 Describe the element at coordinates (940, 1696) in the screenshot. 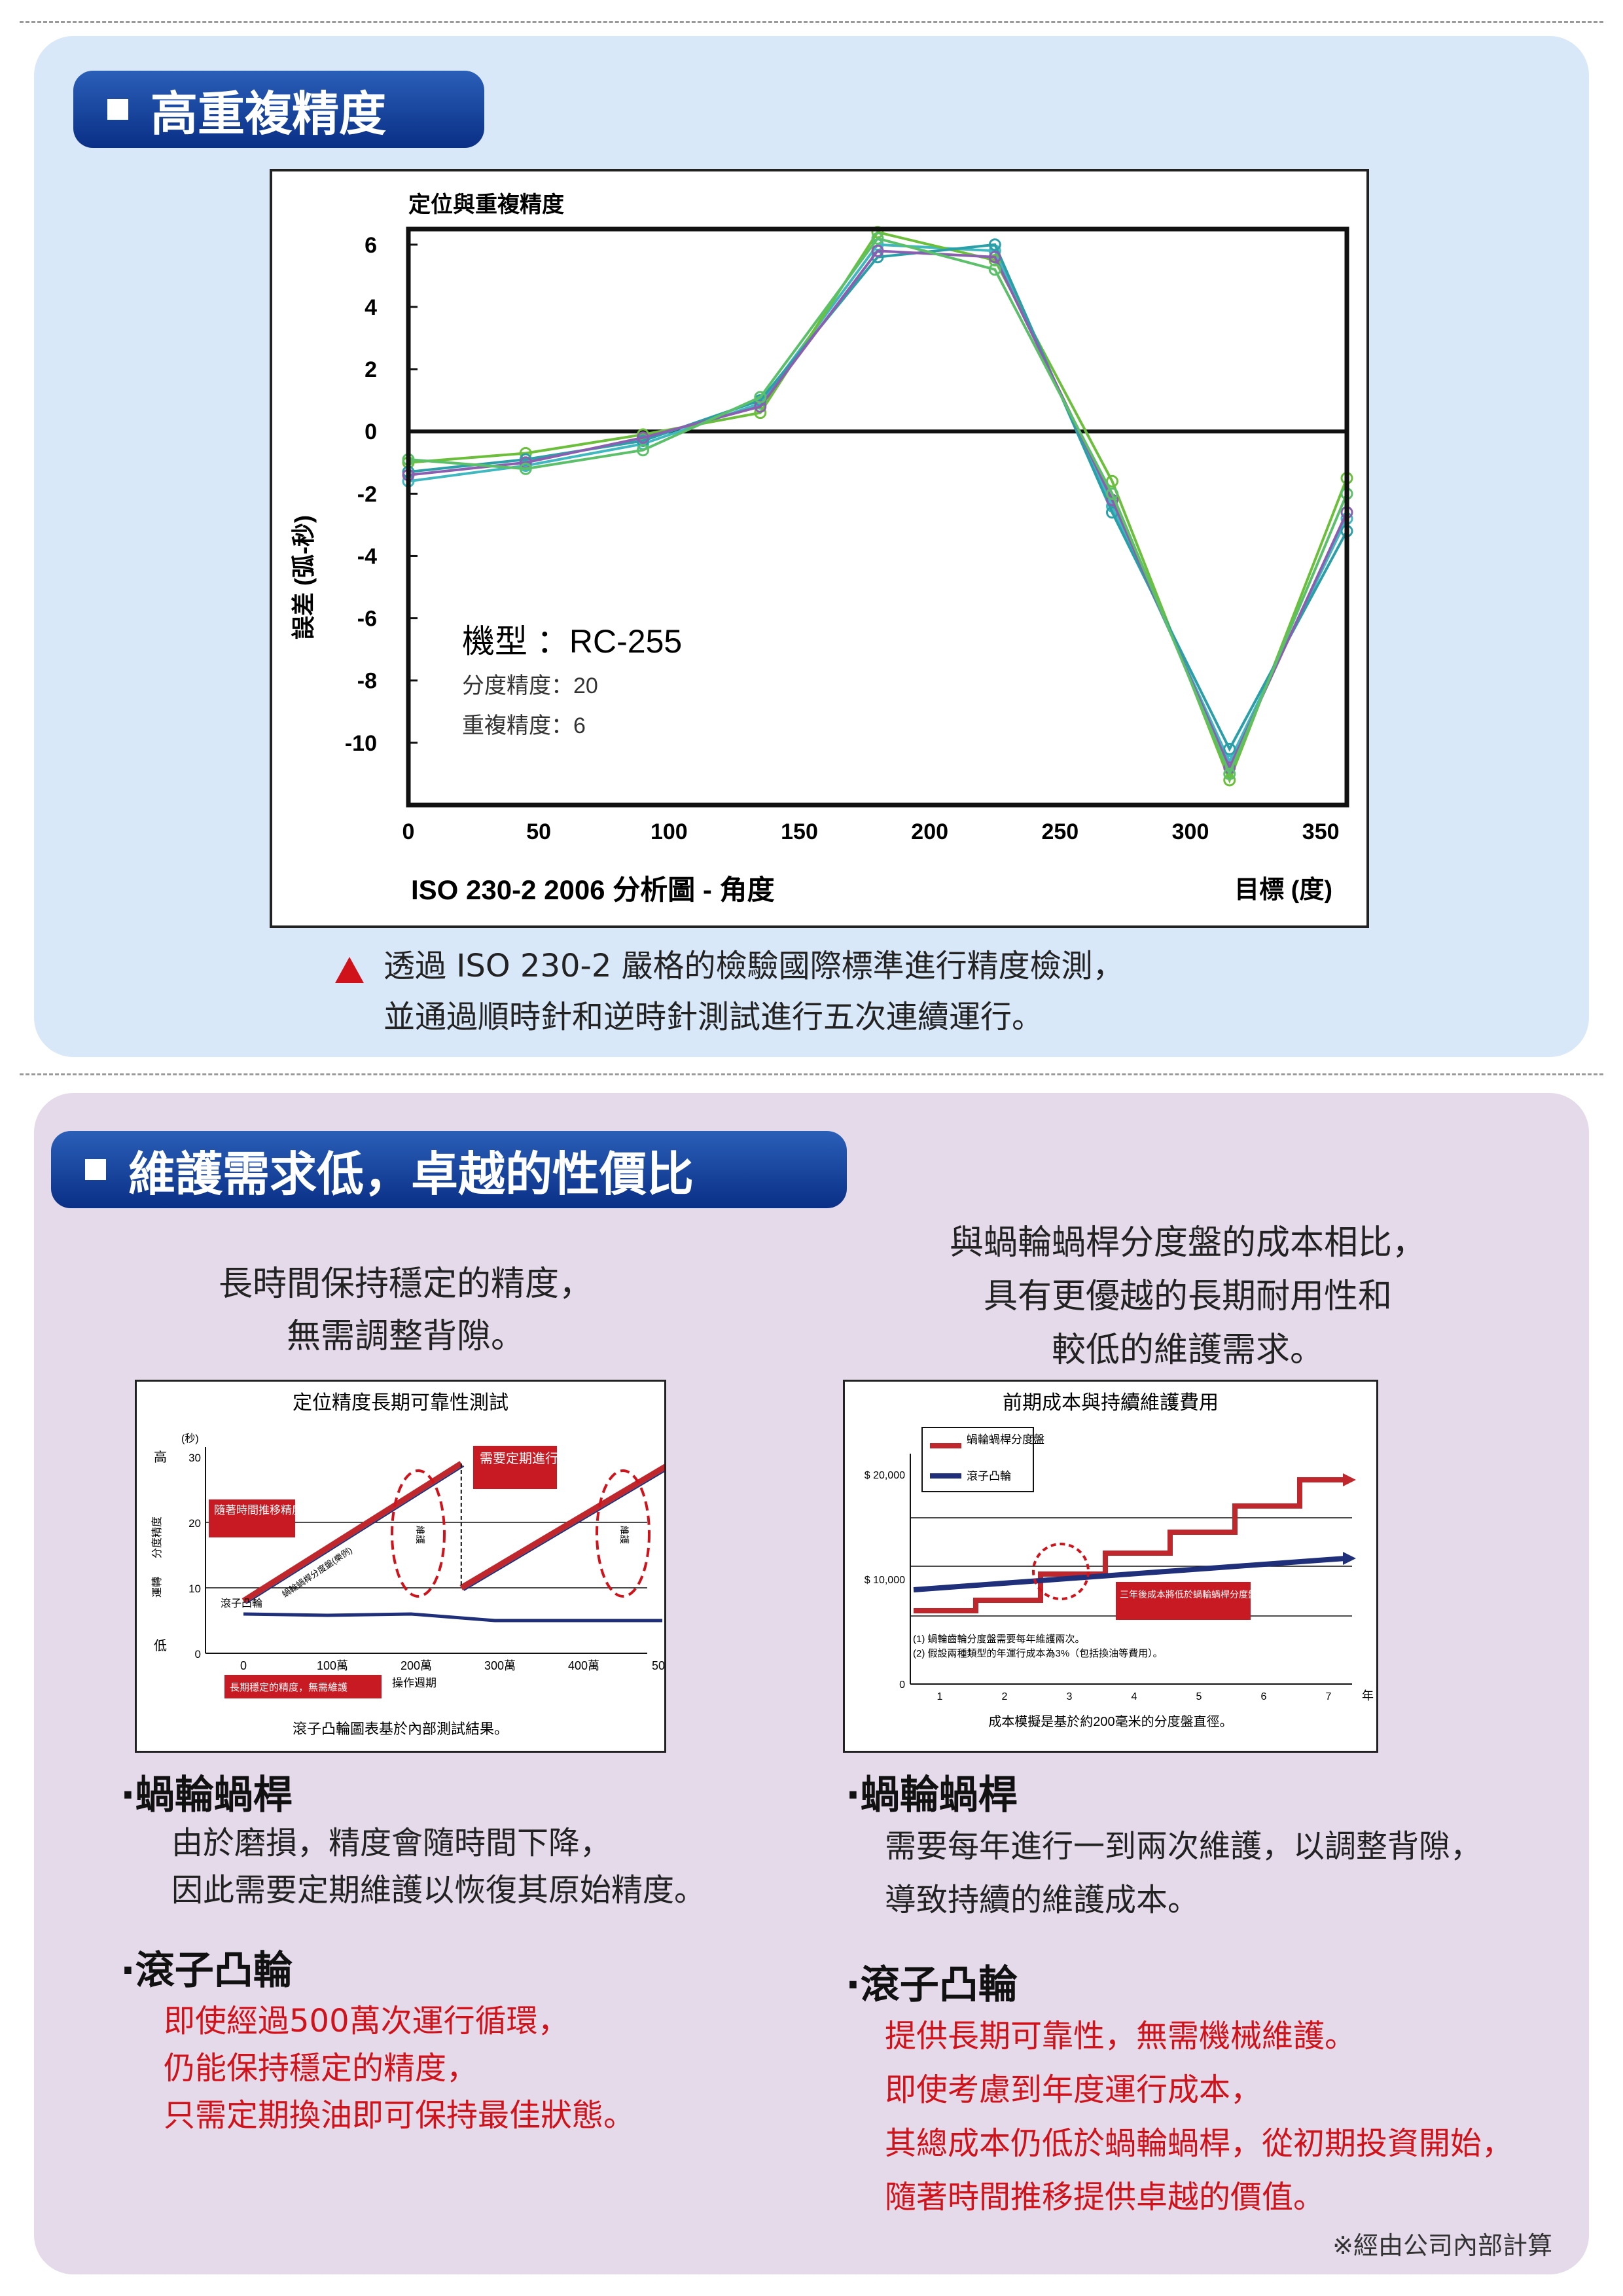

I see `cost-x-tick: 1` at that location.